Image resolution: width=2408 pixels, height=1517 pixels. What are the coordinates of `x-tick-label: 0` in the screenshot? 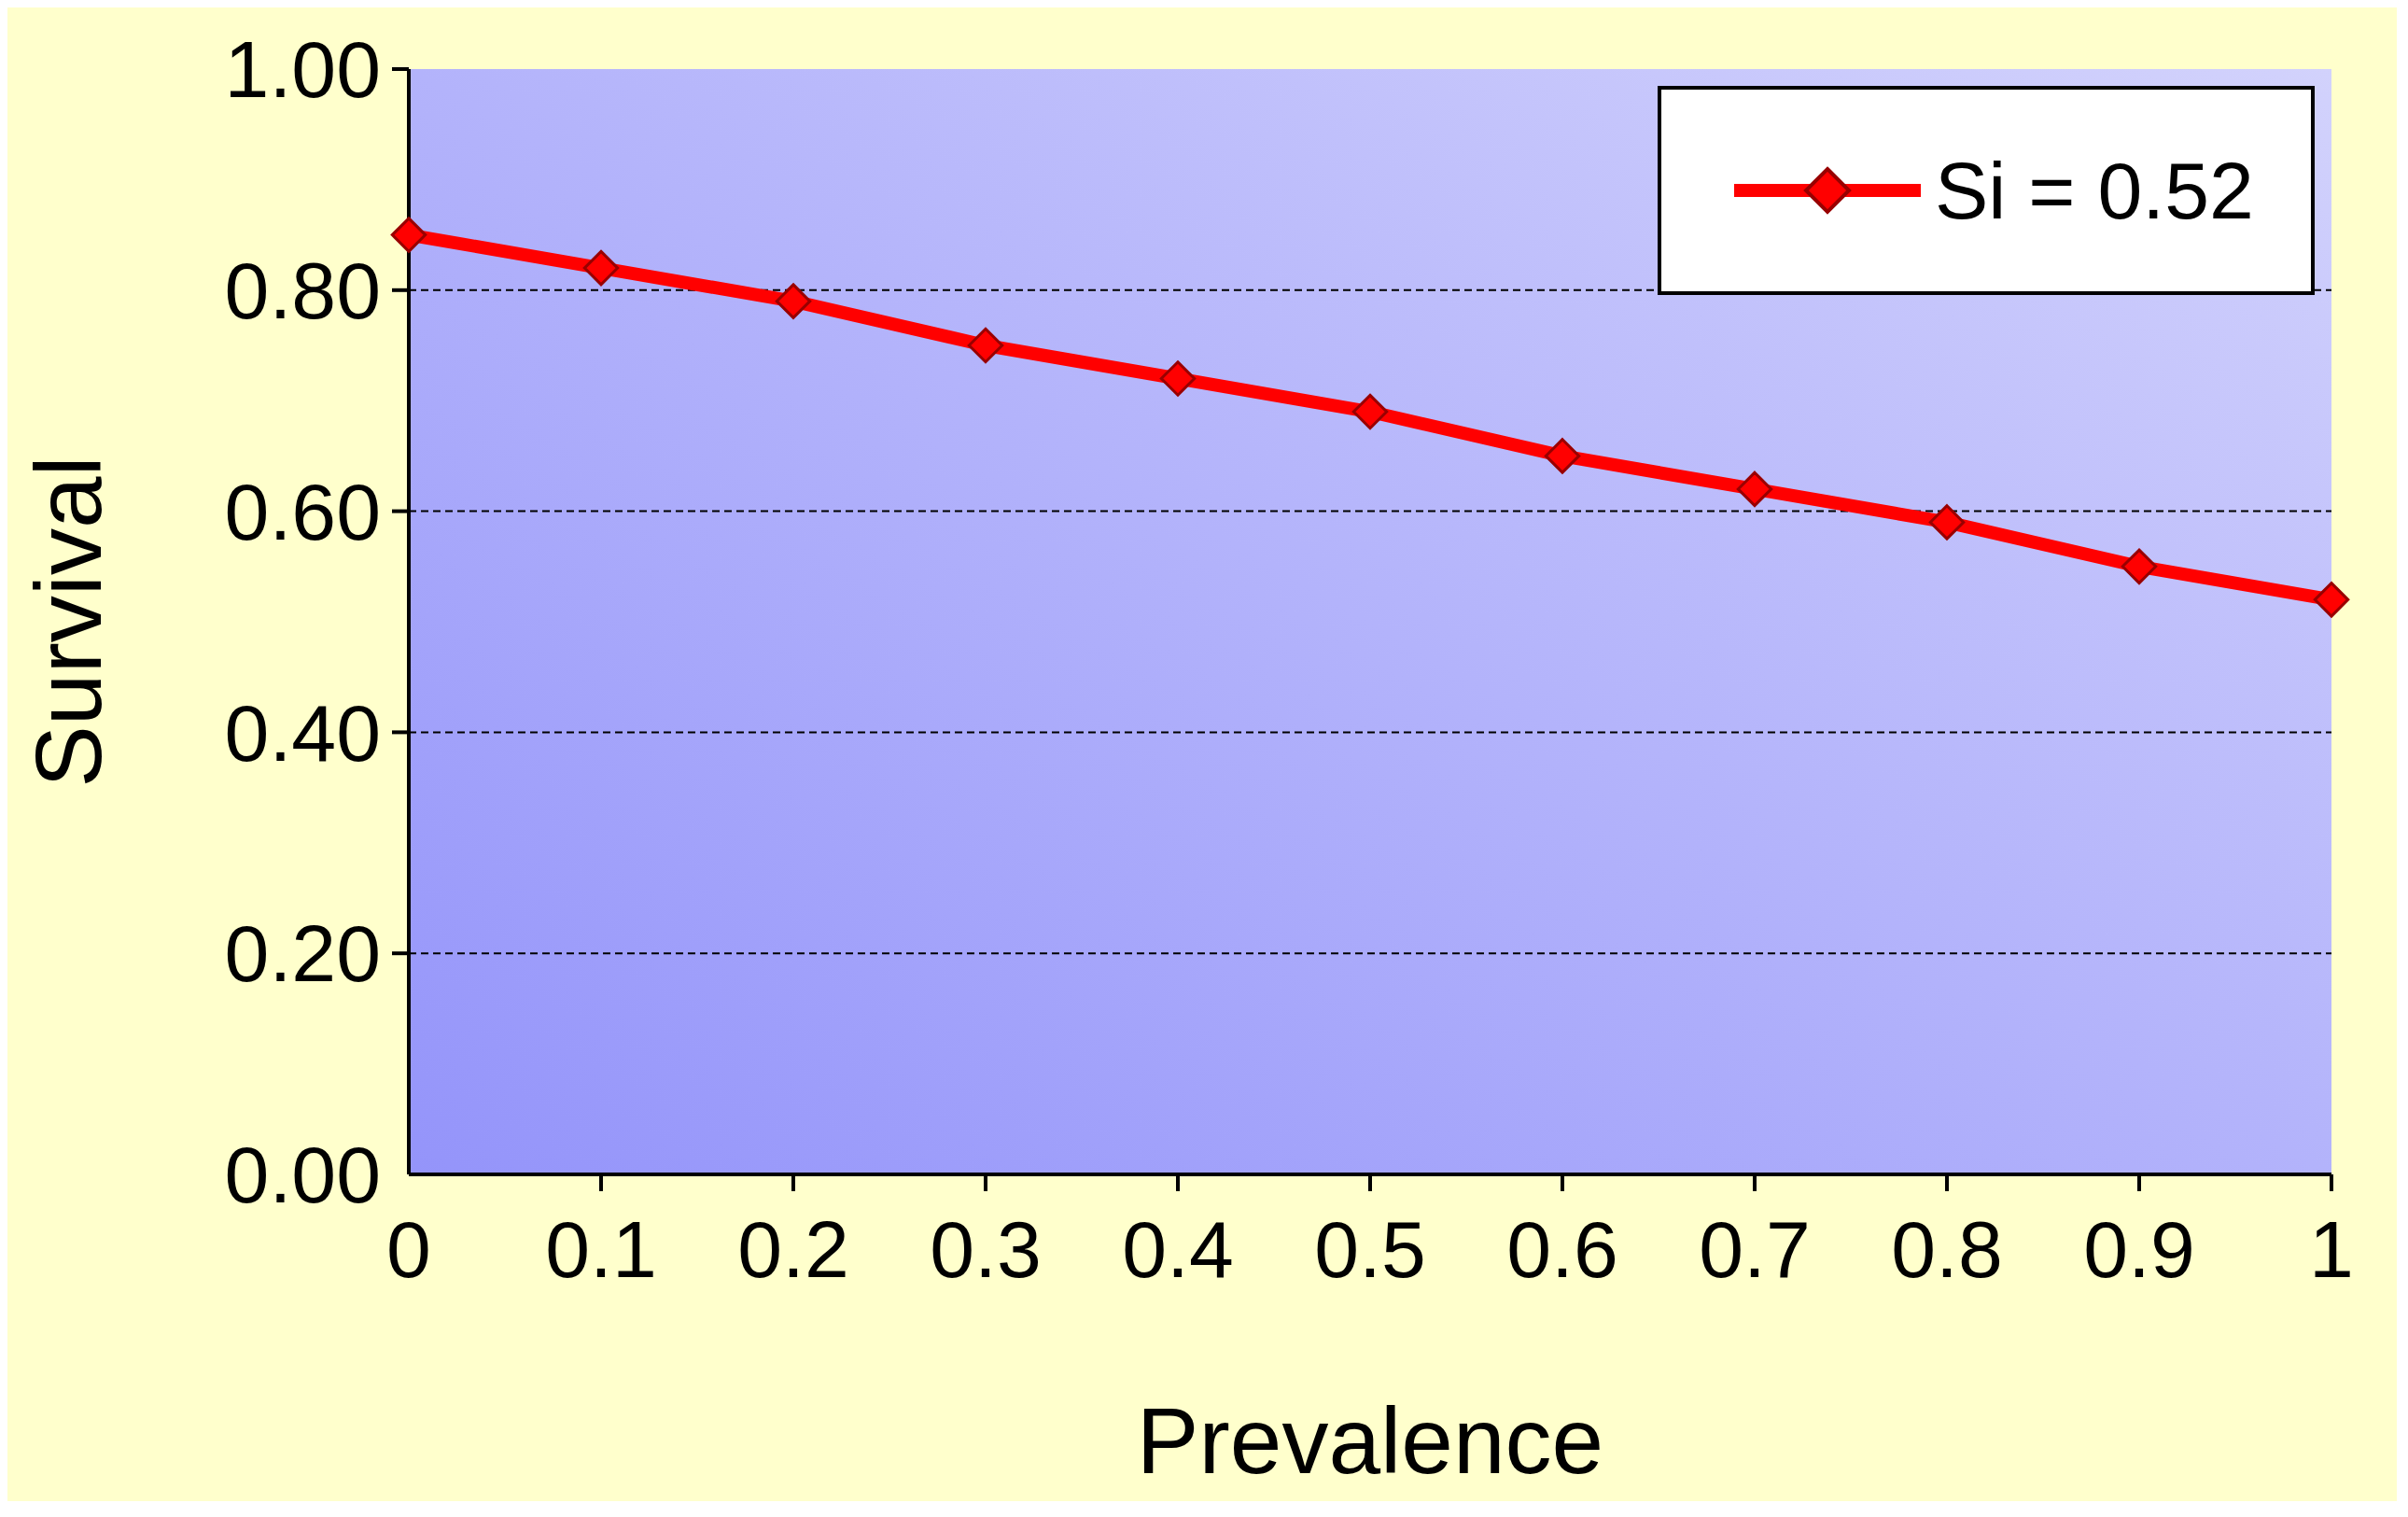 It's located at (408, 1249).